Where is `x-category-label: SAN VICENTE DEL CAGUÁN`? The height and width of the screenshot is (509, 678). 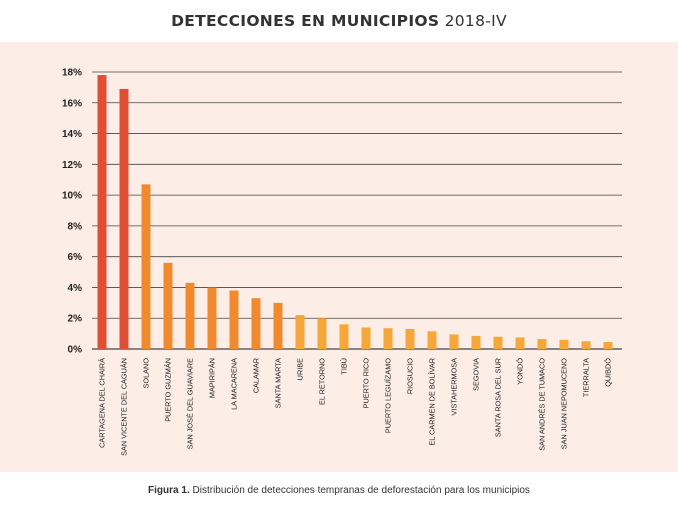 x-category-label: SAN VICENTE DEL CAGUÁN is located at coordinates (124, 407).